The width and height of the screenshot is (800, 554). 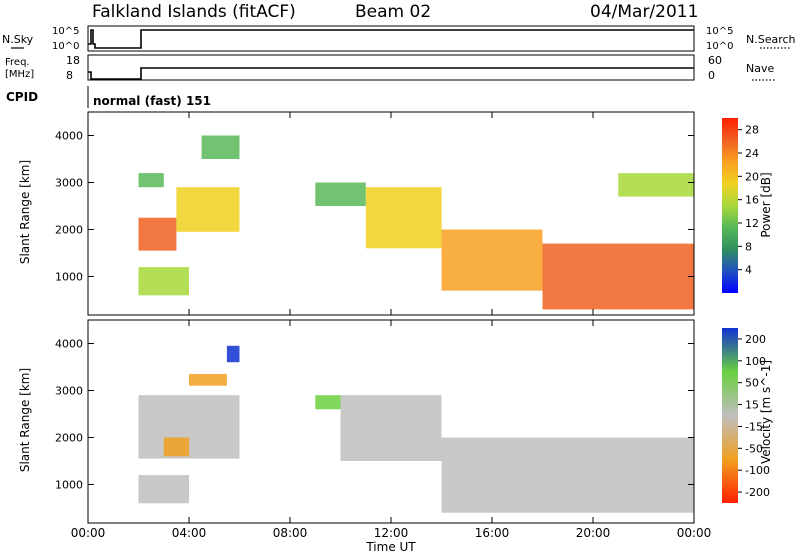 I want to click on nave-label: Nave, so click(x=760, y=68).